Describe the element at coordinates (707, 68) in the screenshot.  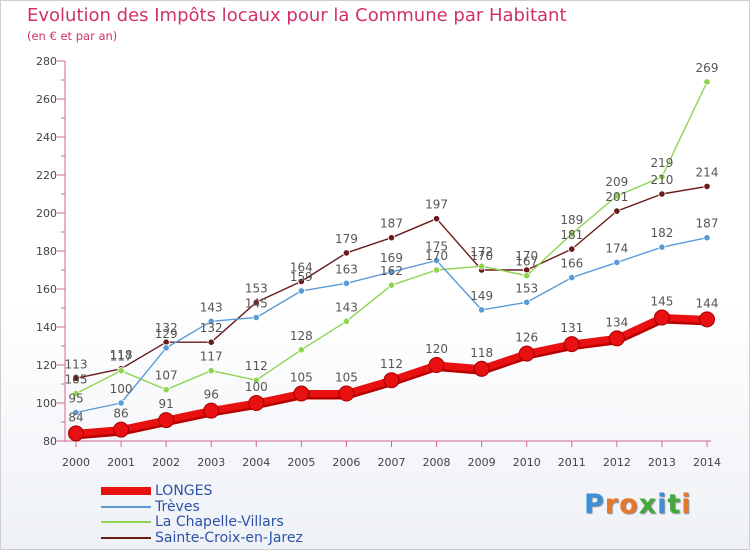
I see `data-label: 269` at that location.